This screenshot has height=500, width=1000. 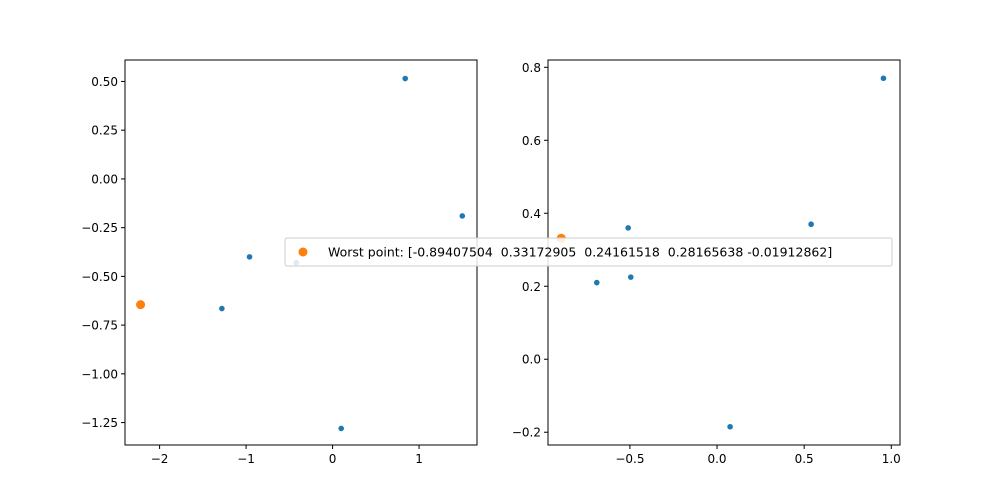 I want to click on x-tick-label: 0.5, so click(x=804, y=459).